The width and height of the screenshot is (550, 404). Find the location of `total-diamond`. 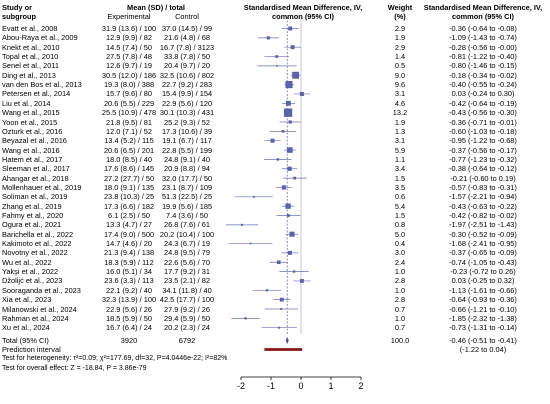

total-diamond is located at coordinates (287, 340).